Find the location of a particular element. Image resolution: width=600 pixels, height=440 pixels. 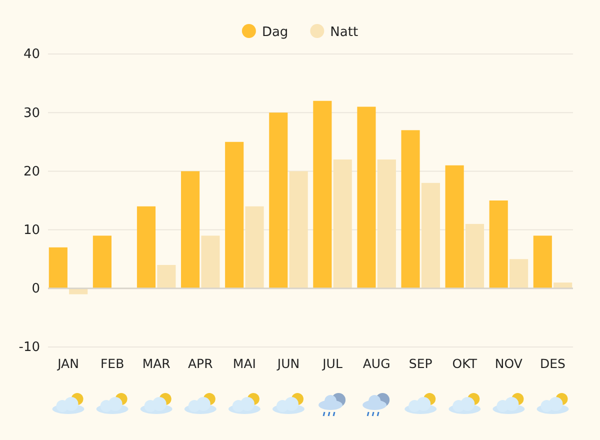

x-tick-label: JUN is located at coordinates (288, 363).